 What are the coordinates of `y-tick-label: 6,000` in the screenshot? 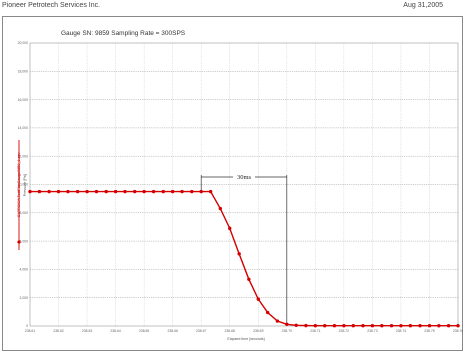 It's located at (24, 241).